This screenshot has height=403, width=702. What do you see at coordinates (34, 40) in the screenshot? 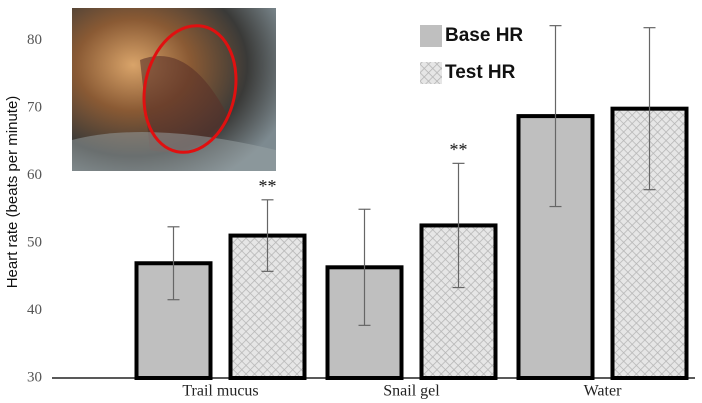
I see `y-tick-label: 80` at bounding box center [34, 40].